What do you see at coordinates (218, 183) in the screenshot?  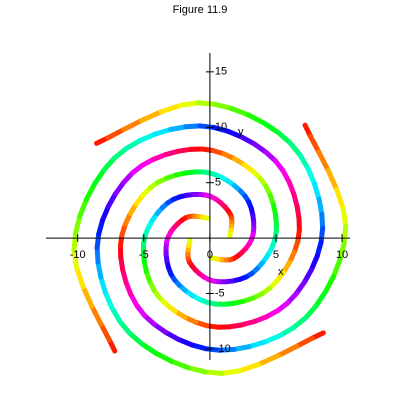 I see `y-tick-label: 5` at bounding box center [218, 183].